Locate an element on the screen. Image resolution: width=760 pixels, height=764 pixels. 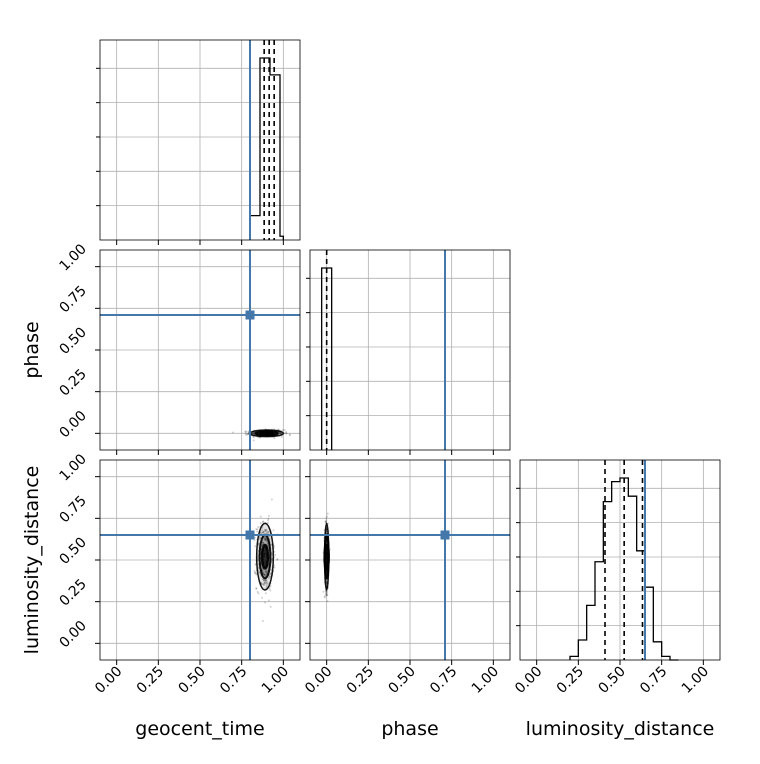
panel-geocent-time-vs-phase-ytick-label-2: 0.50 is located at coordinates (72, 340).